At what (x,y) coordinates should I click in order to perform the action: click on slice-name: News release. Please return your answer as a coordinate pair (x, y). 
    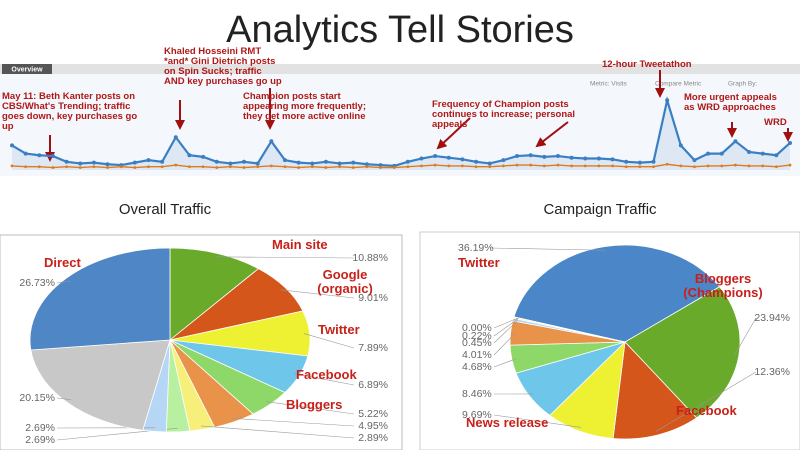
    Looking at the image, I should click on (507, 422).